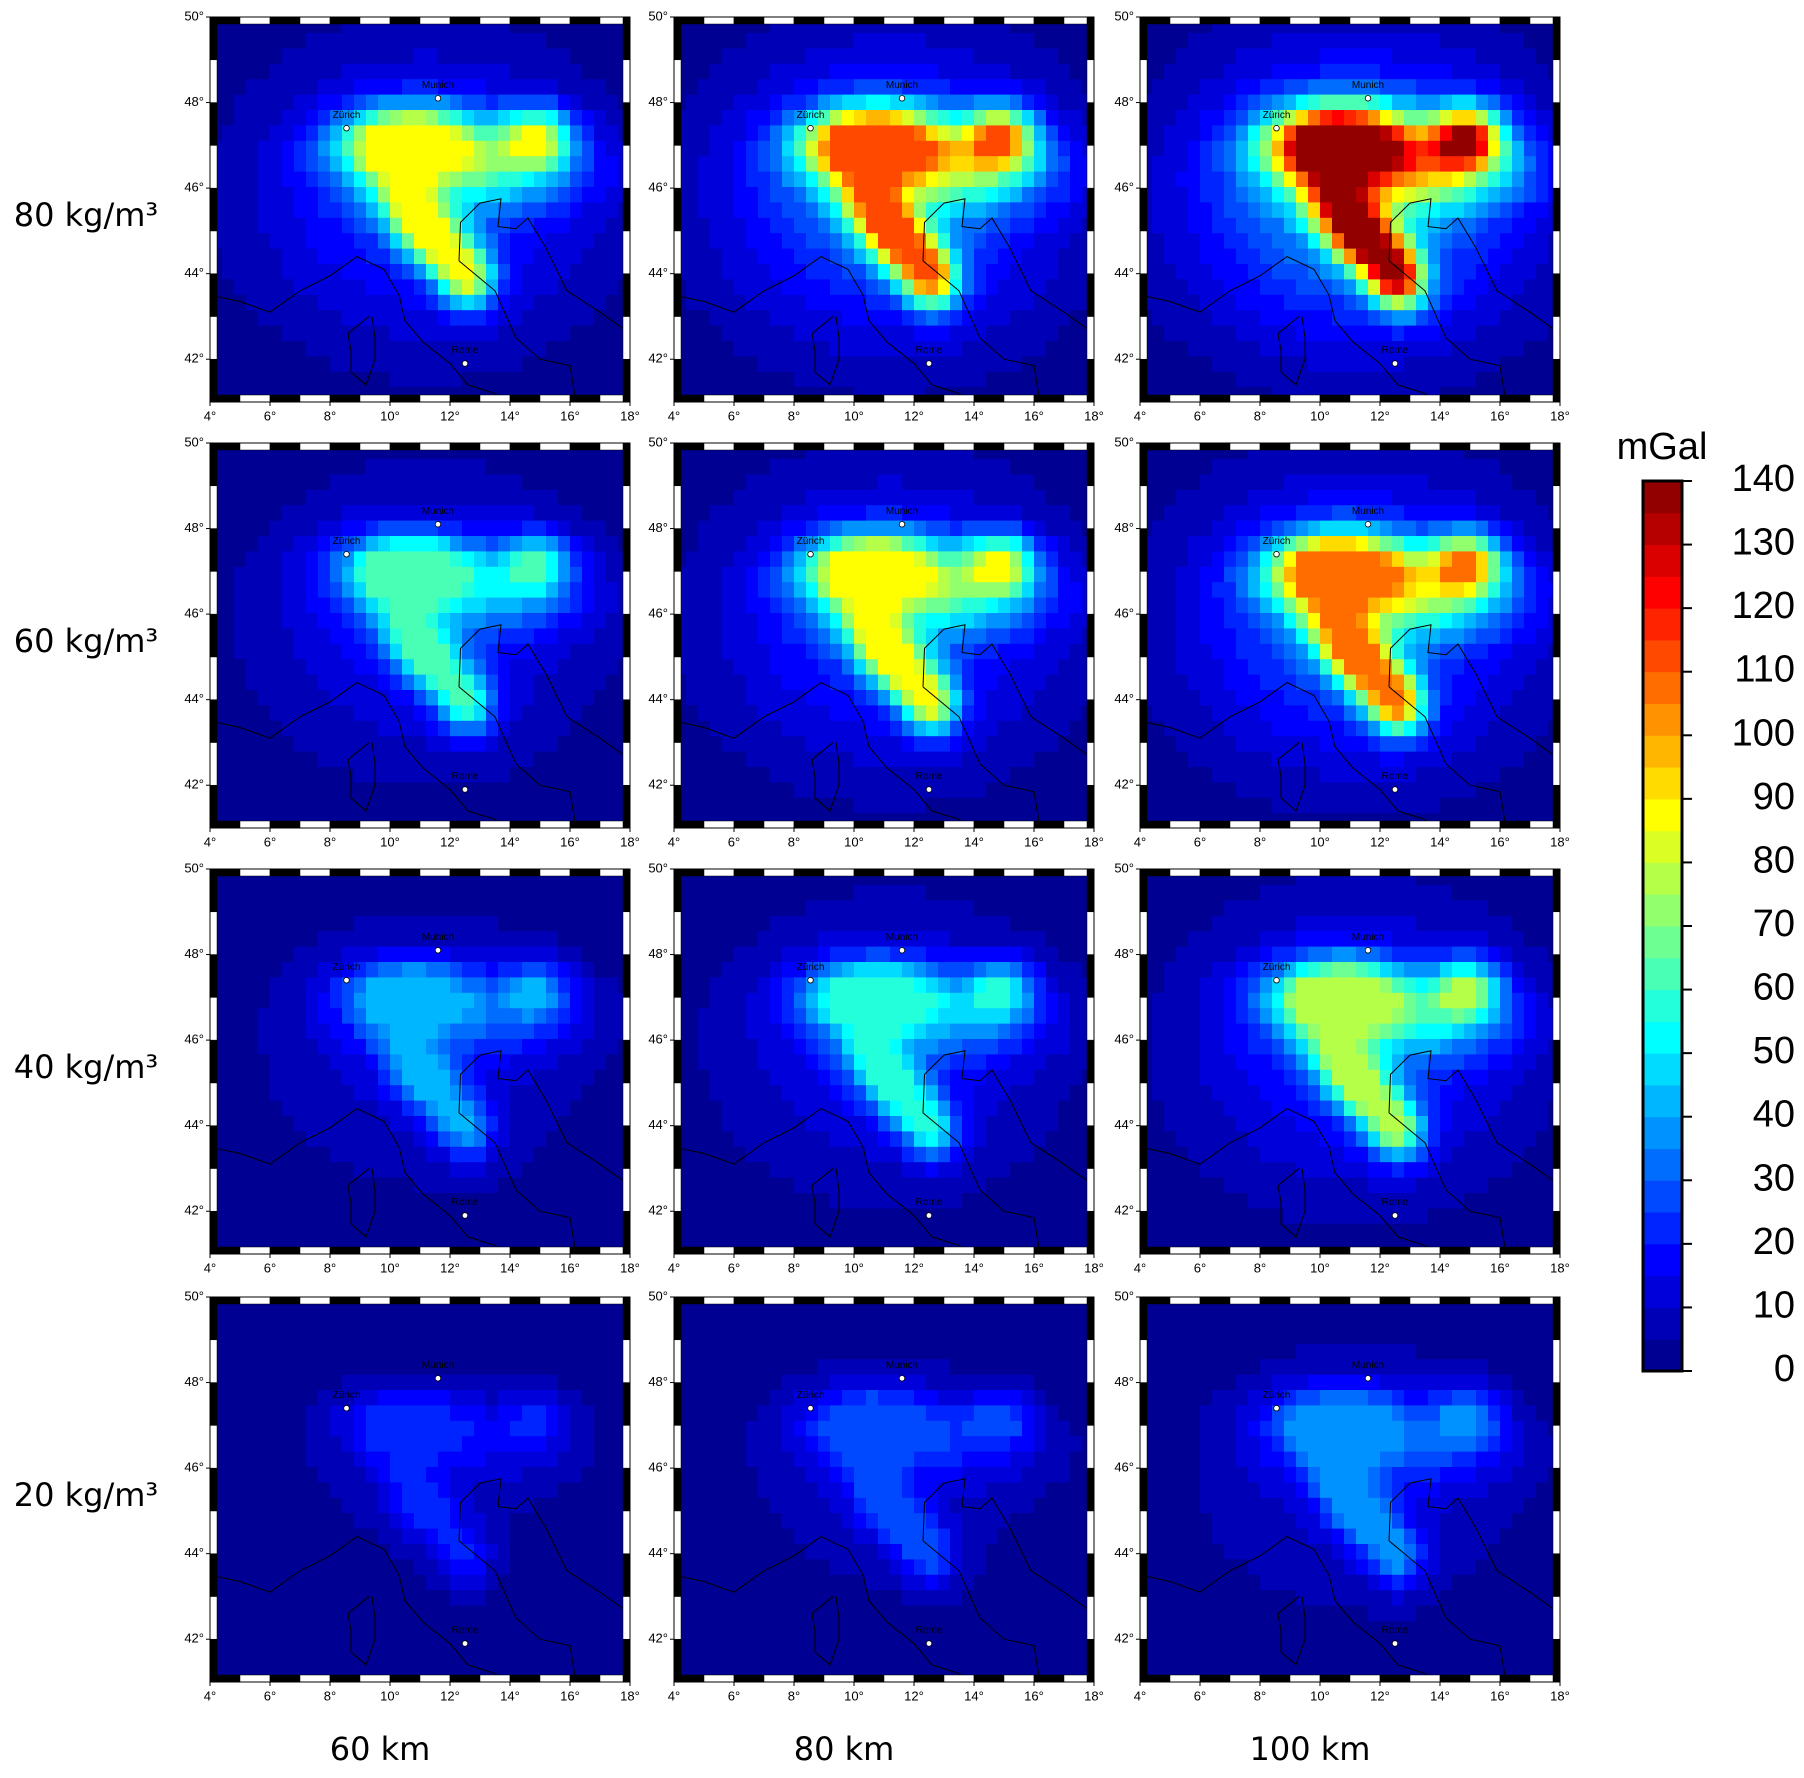 The image size is (1804, 1778). What do you see at coordinates (658, 101) in the screenshot?
I see `y-tick-label: 48°` at bounding box center [658, 101].